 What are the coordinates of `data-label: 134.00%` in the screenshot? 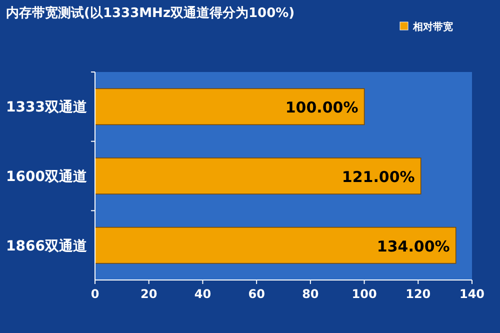 It's located at (413, 246).